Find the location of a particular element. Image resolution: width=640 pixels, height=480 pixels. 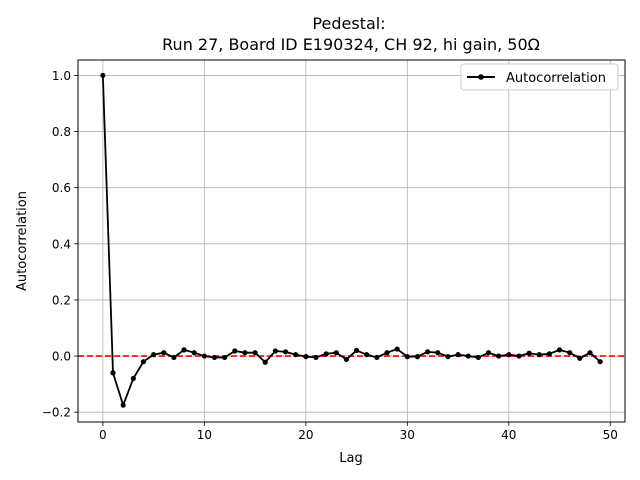

legend-box is located at coordinates (539, 77).